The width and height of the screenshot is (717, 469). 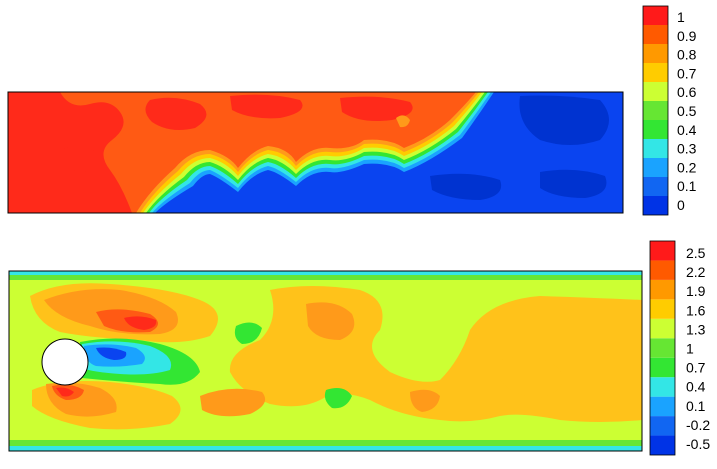 What do you see at coordinates (687, 111) in the screenshot?
I see `colorbar-tick-label: 0.5` at bounding box center [687, 111].